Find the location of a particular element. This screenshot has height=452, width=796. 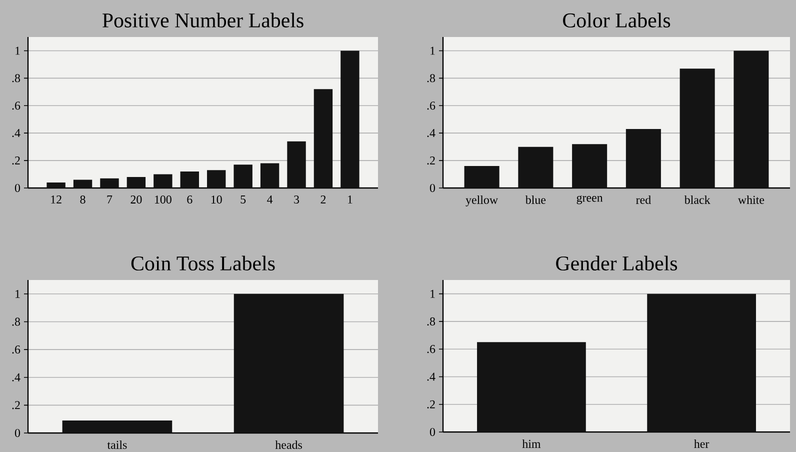

x-tick-label: 3 is located at coordinates (297, 200).